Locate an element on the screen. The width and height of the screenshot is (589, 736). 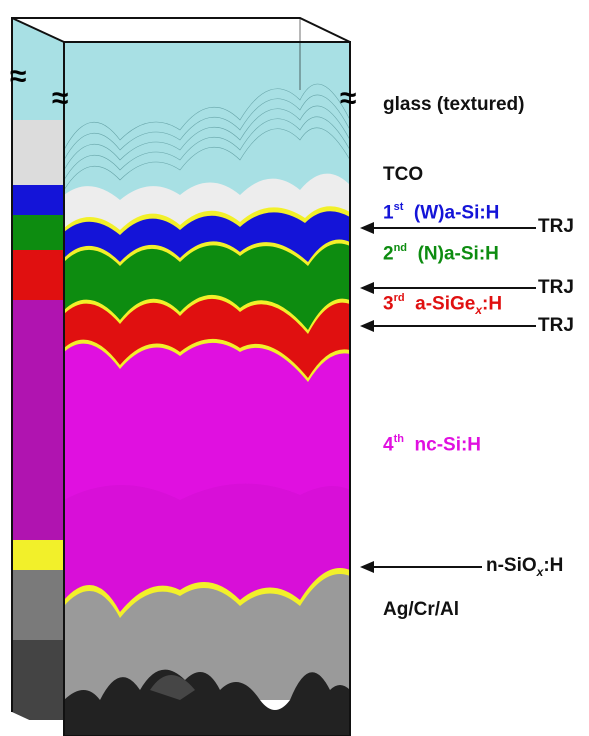
label-layer2: 2nd (N)a-Si:H is located at coordinates (441, 253).